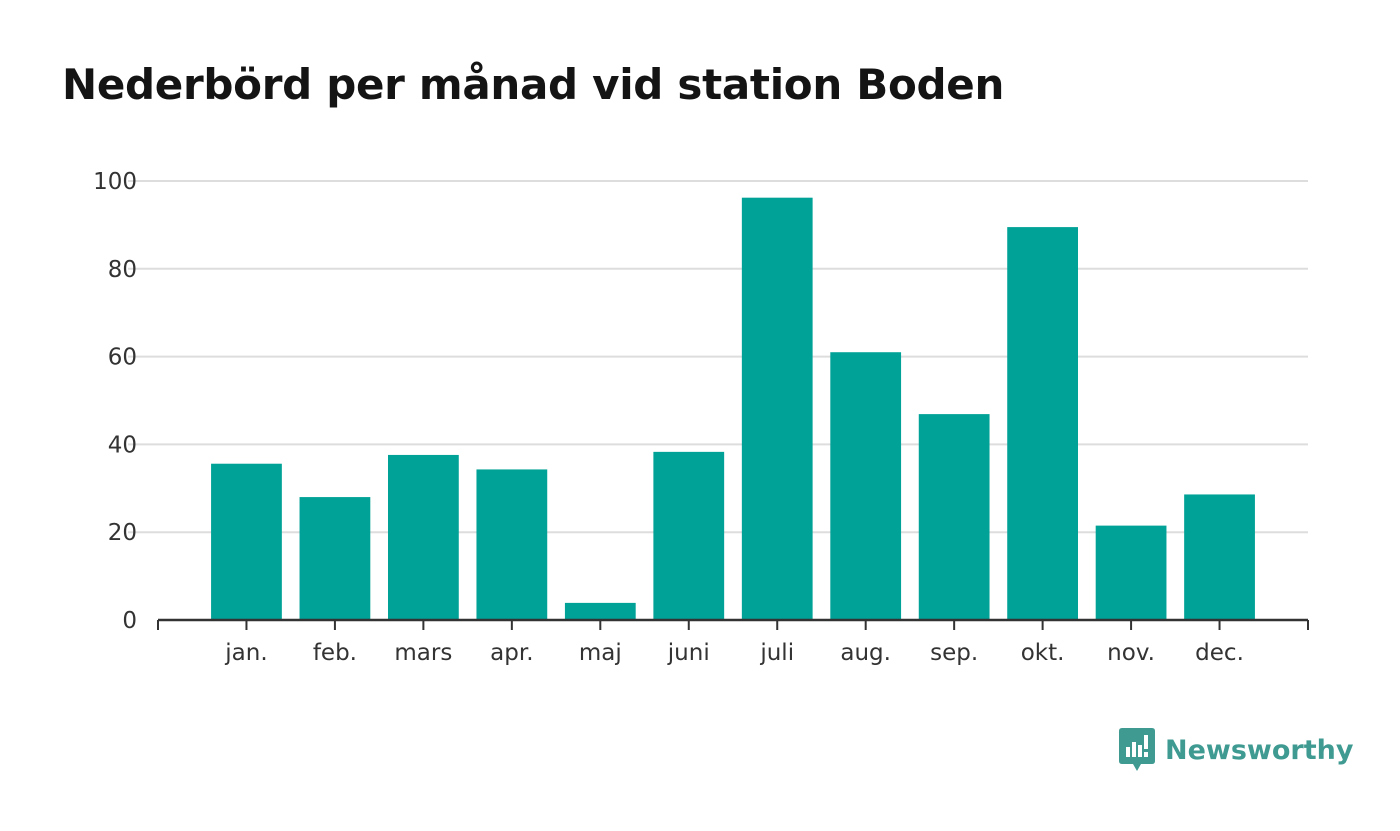 The width and height of the screenshot is (1400, 831). What do you see at coordinates (115, 401) in the screenshot?
I see `y-axis-tick-labels: 0 20 40 60 80 100` at bounding box center [115, 401].